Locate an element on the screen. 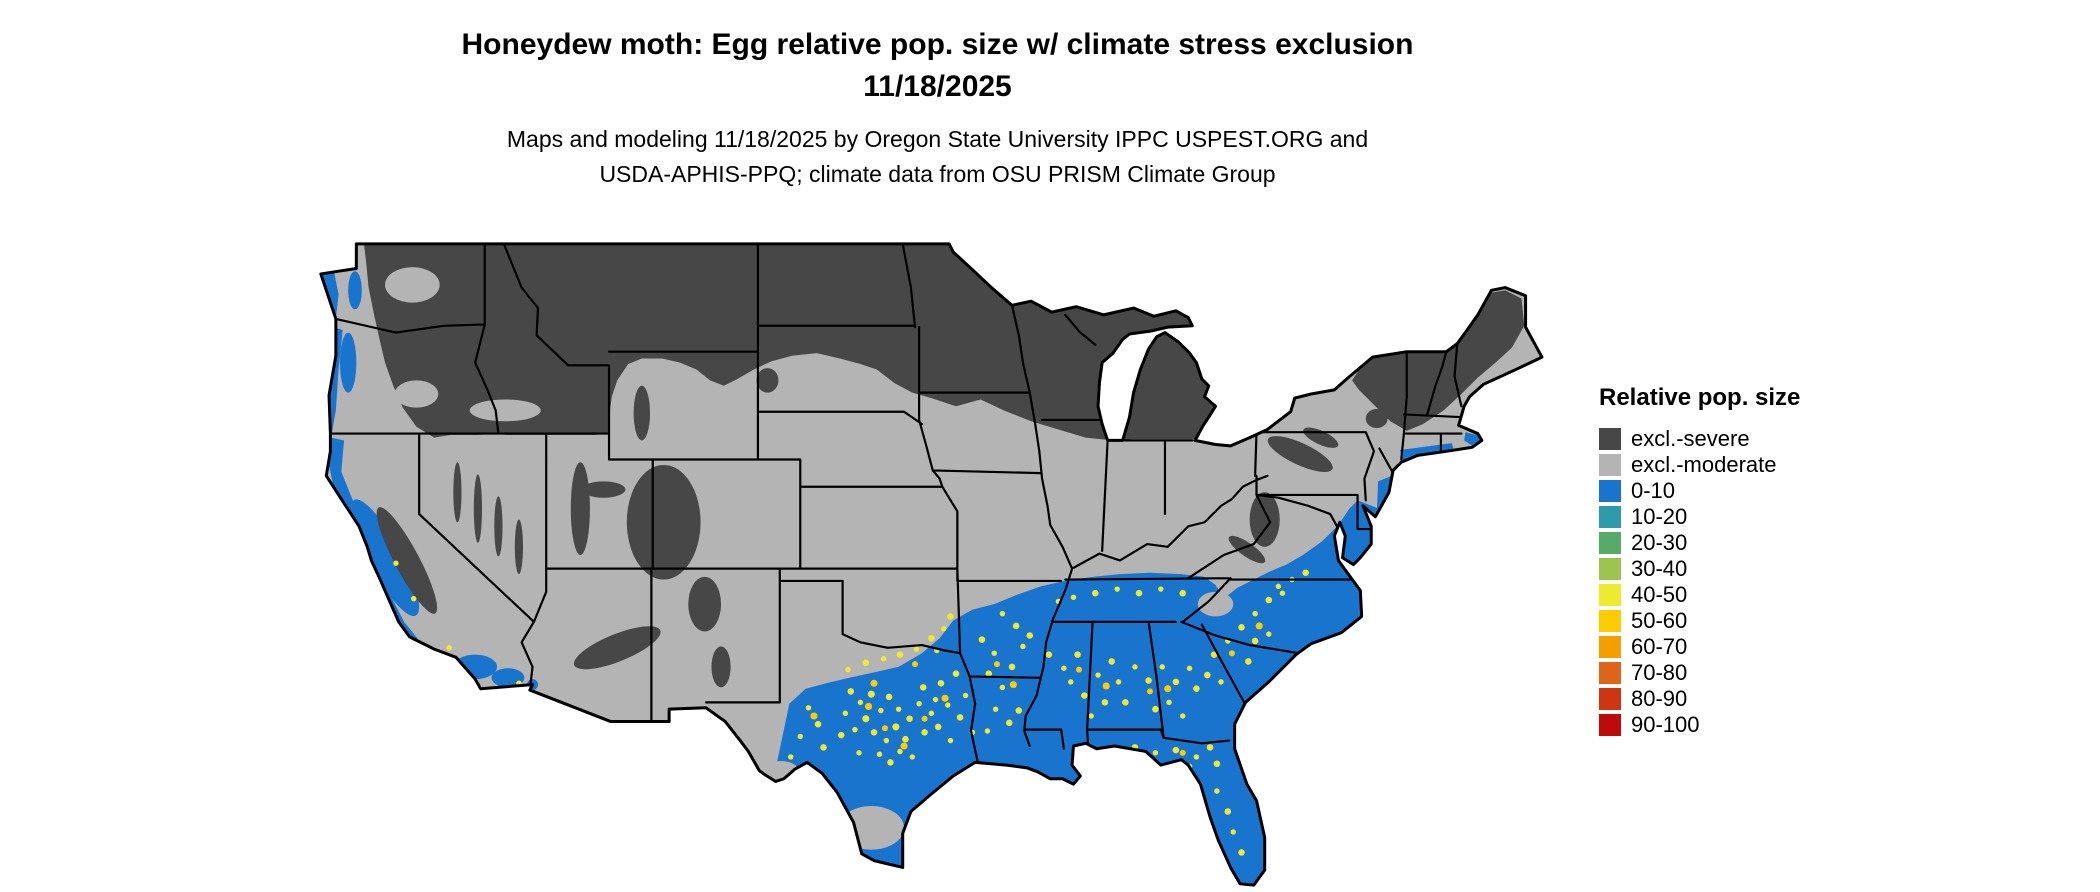  legend-item: 20-30 is located at coordinates (1699, 543).